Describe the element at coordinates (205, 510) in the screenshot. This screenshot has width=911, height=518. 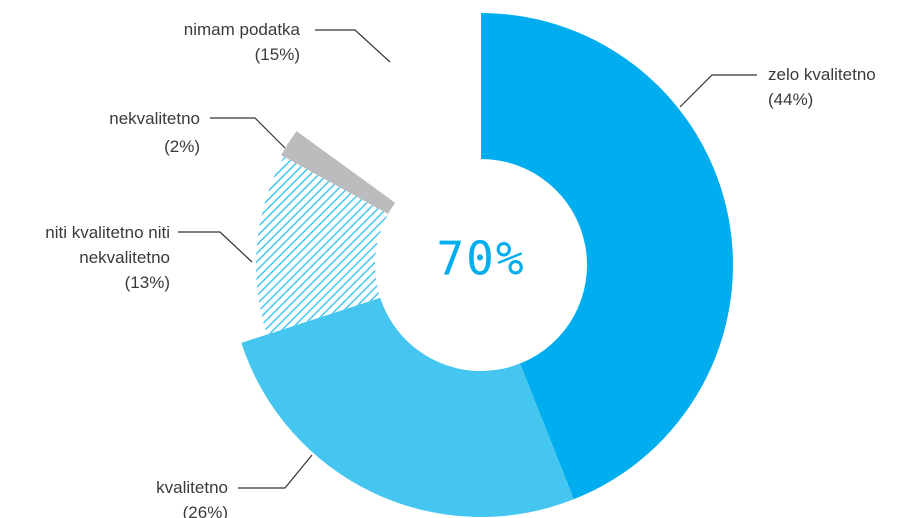
I see `value-label: (26%)` at that location.